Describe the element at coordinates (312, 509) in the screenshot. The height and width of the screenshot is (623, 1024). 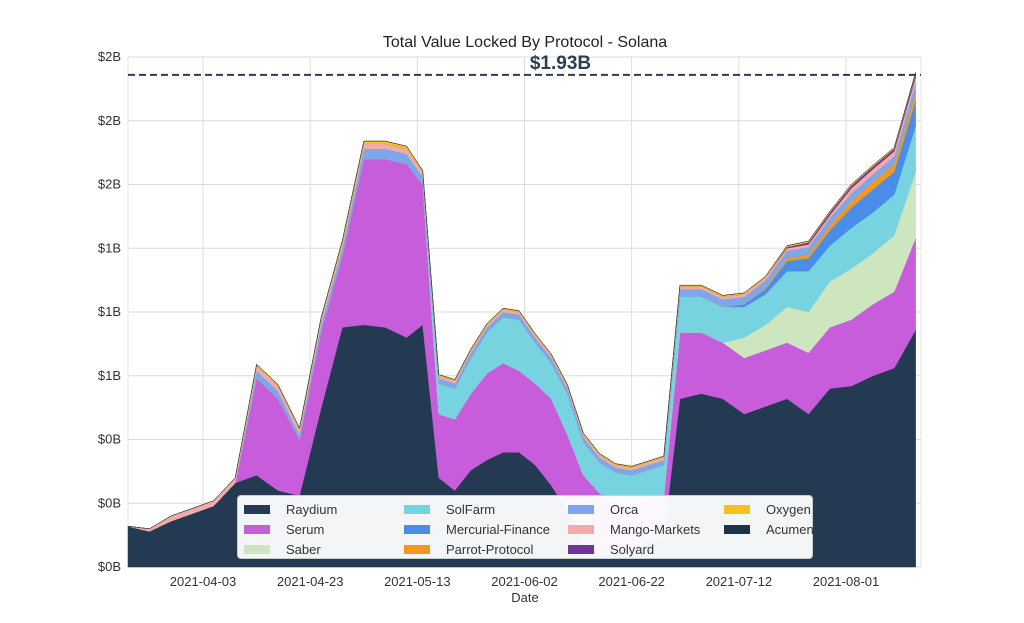
I see `legend-label: Raydium` at that location.